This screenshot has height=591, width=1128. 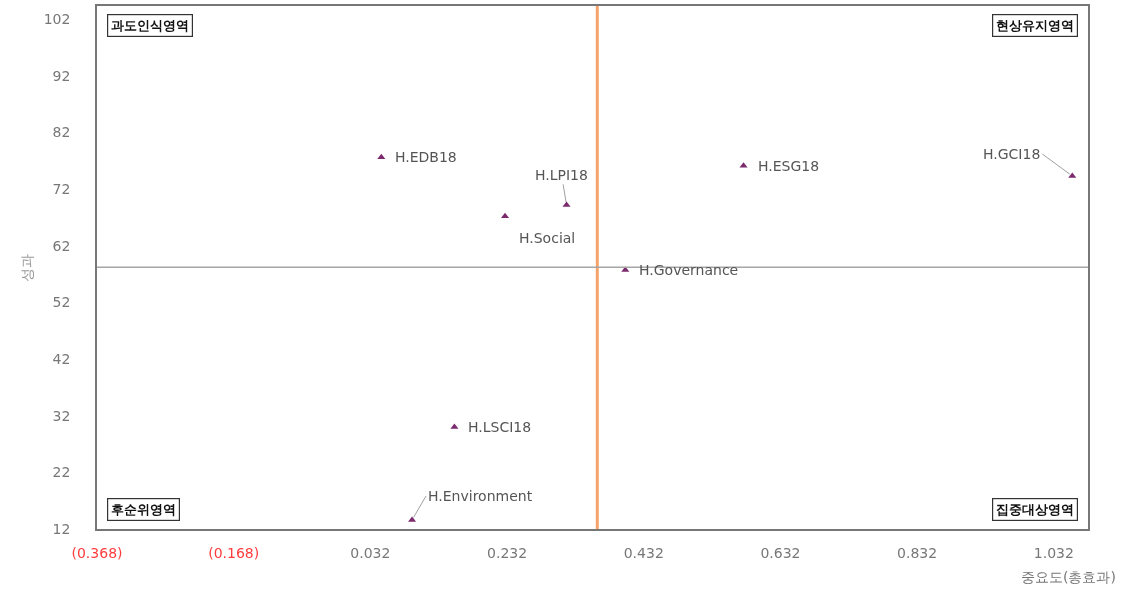 What do you see at coordinates (144, 510) in the screenshot?
I see `annotation: 후순위영역` at bounding box center [144, 510].